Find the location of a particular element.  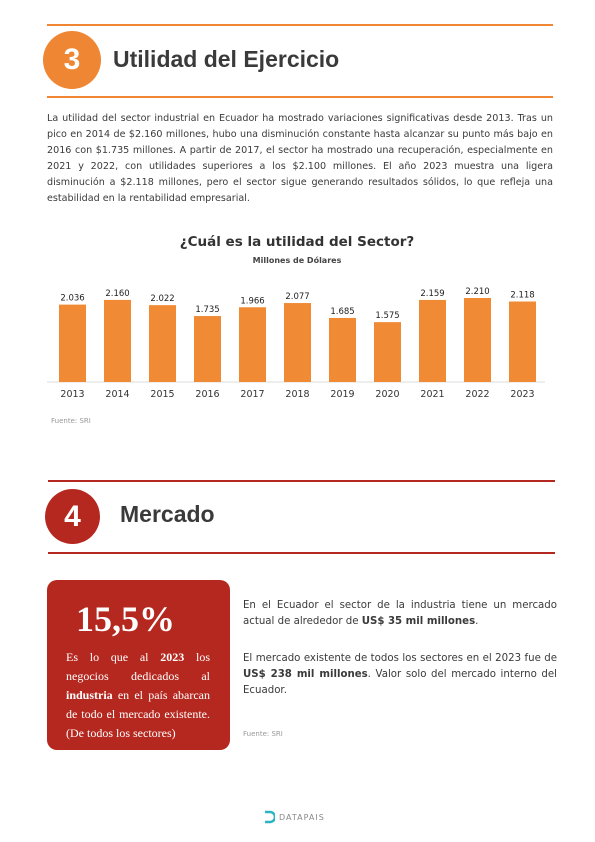

footer-brand: DATAPAIS is located at coordinates (302, 817).